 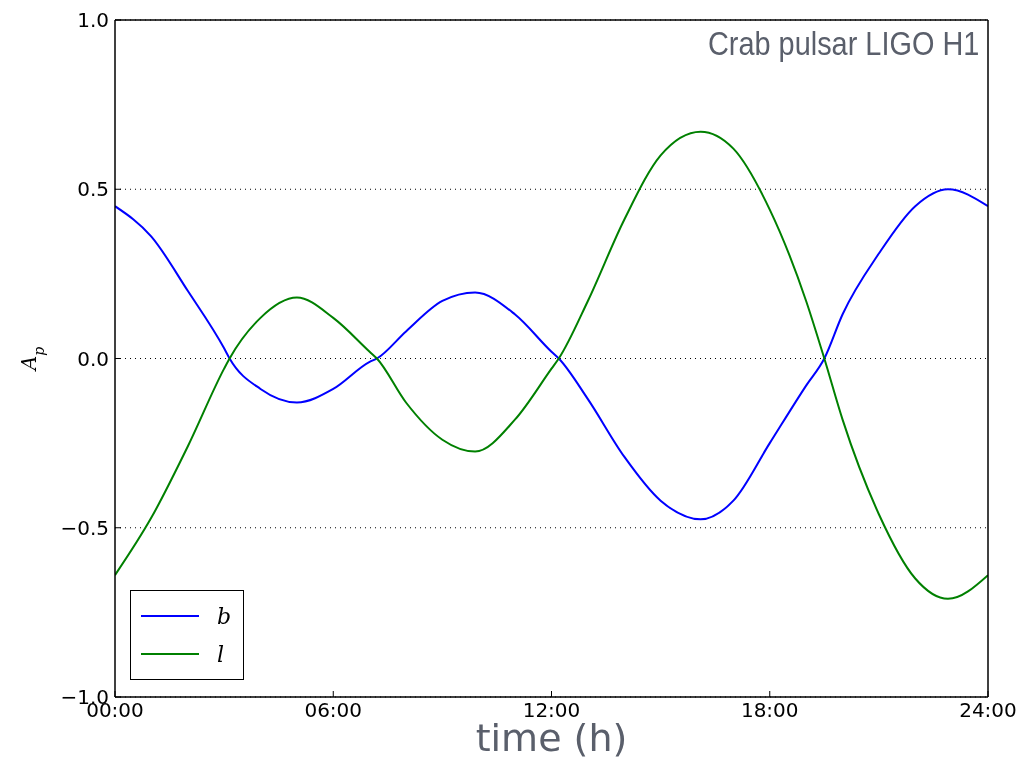 What do you see at coordinates (93, 20) in the screenshot?
I see `y-tick-label: 1.0` at bounding box center [93, 20].